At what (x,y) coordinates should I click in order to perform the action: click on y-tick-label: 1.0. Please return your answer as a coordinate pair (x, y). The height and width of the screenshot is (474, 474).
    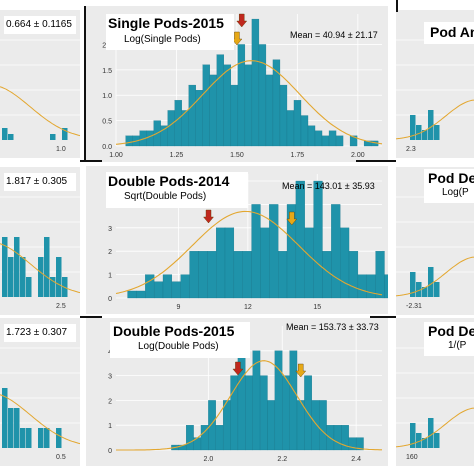
    Looking at the image, I should click on (107, 96).